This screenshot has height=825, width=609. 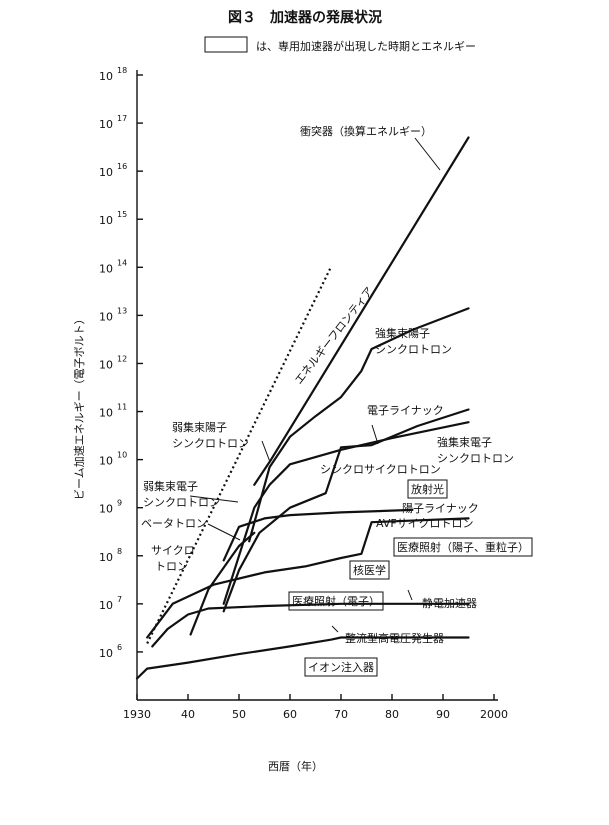 What do you see at coordinates (122, 214) in the screenshot?
I see `y-tick-exponent: 15` at bounding box center [122, 214].